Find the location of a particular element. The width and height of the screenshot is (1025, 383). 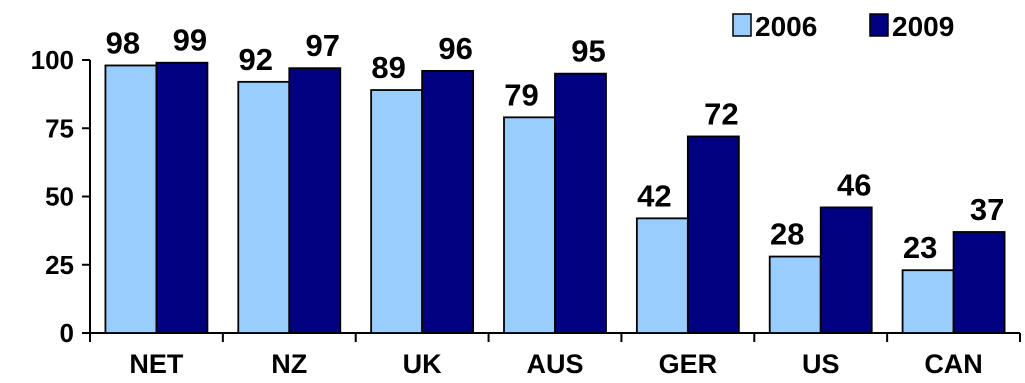

bar-2006-us is located at coordinates (795, 294).